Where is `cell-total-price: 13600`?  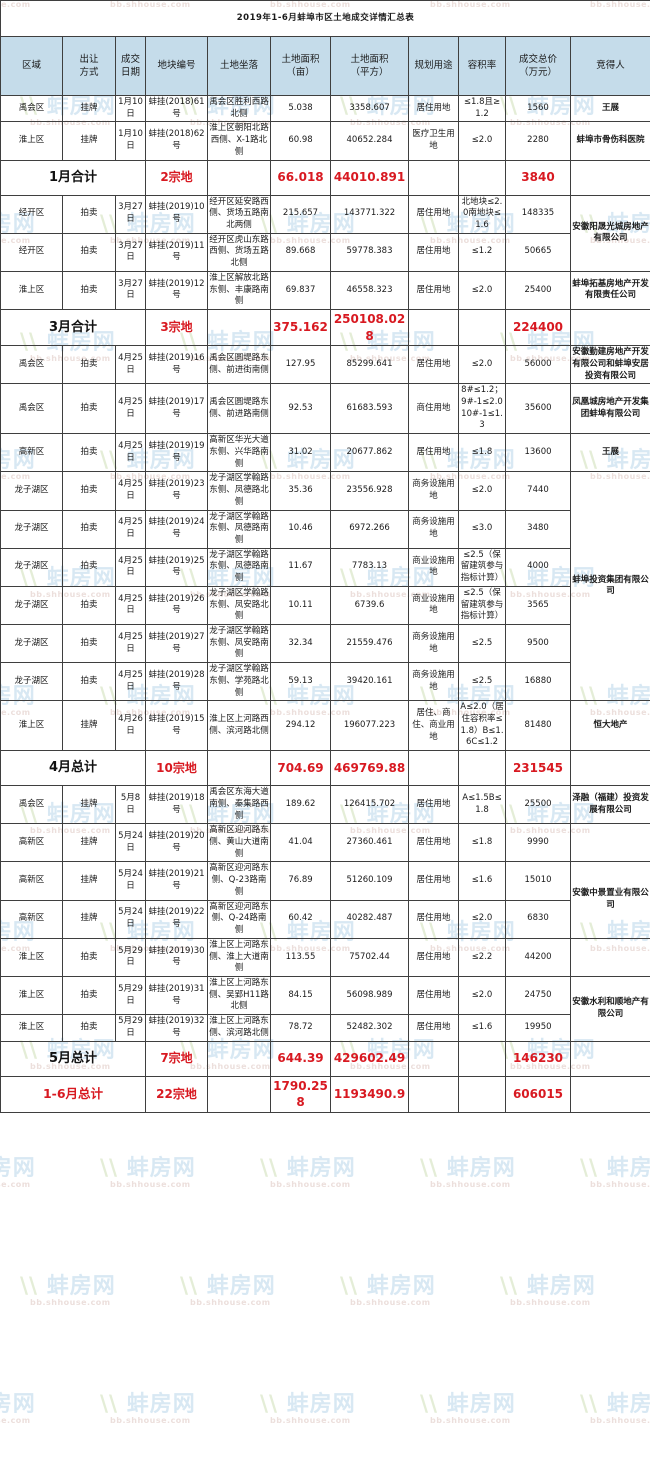
cell-total-price: 13600 is located at coordinates (538, 453).